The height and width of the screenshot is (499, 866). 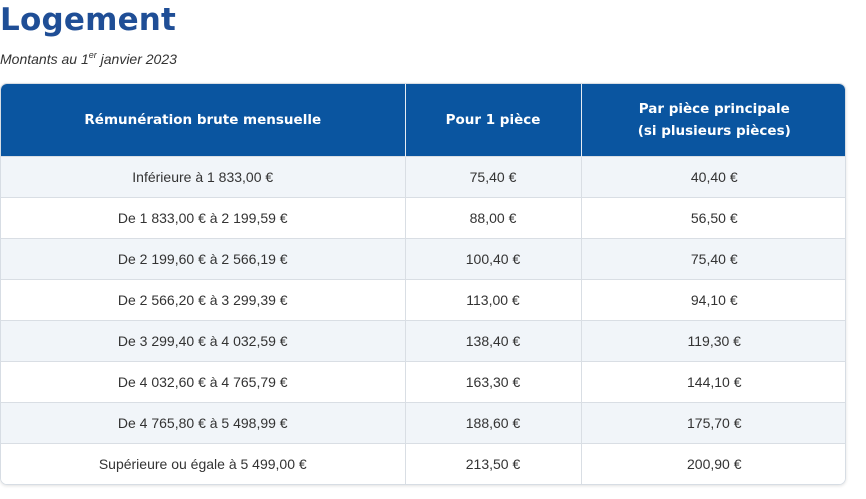 What do you see at coordinates (713, 423) in the screenshot?
I see `cell-per-main-room: 175,70 €` at bounding box center [713, 423].